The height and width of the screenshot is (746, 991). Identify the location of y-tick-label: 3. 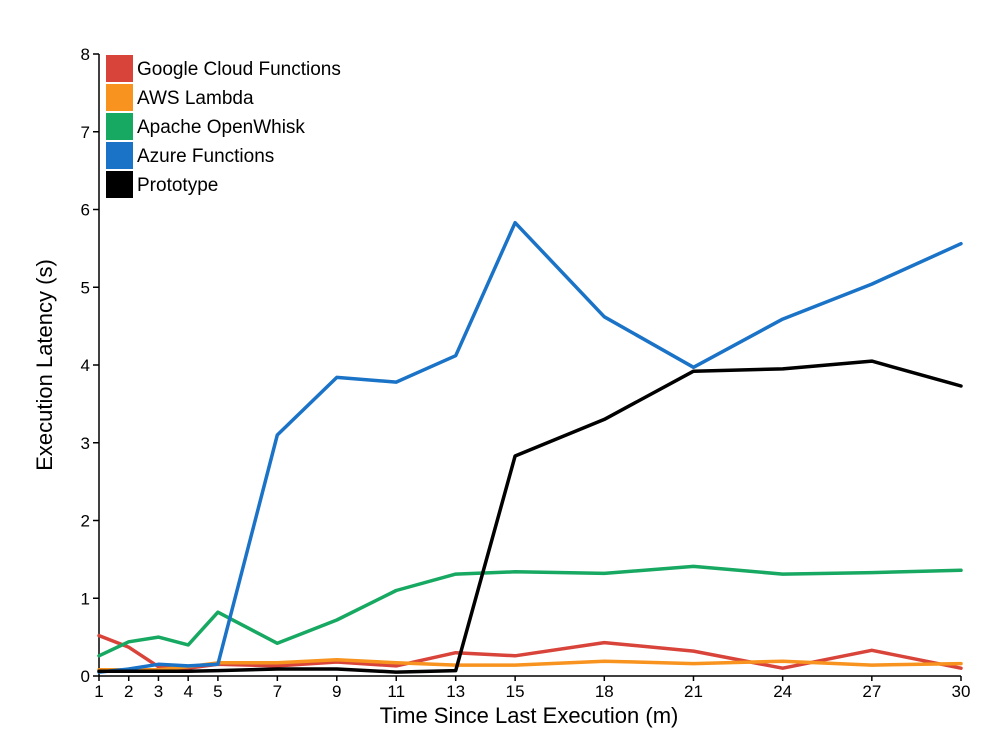
(85, 443).